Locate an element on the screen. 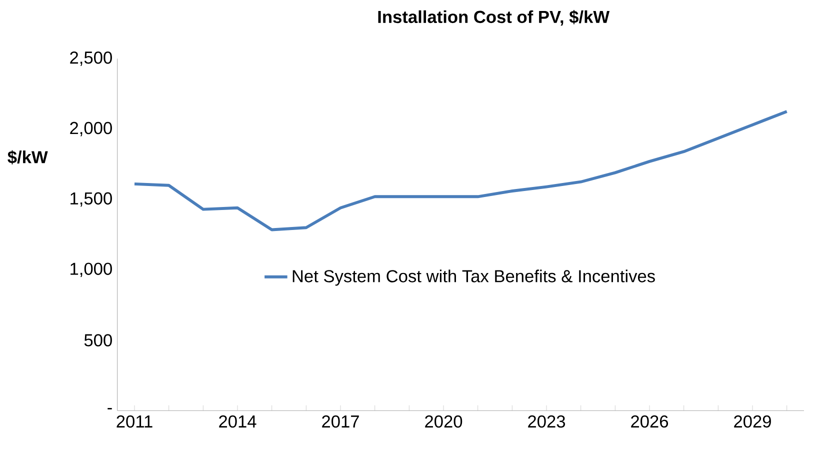  x-tick-label: 2020 is located at coordinates (443, 421).